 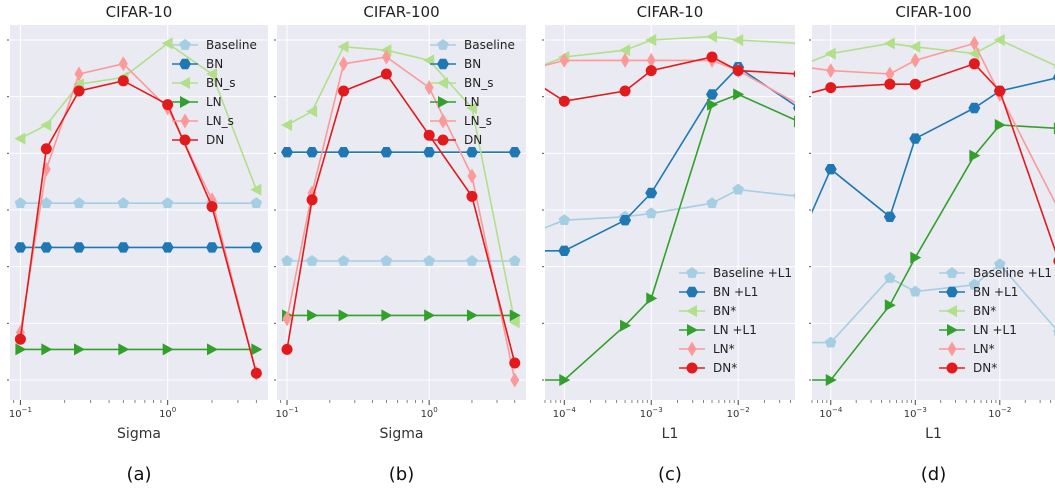 I want to click on legend-label: BN_s, so click(x=220, y=83).